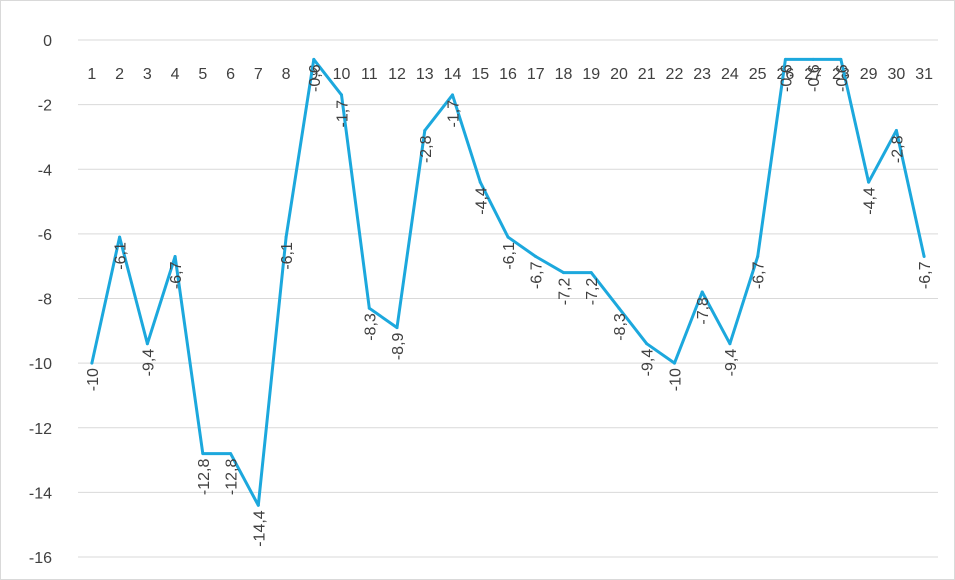 This screenshot has height=580, width=955. Describe the element at coordinates (286, 74) in the screenshot. I see `x-tick-label: 8` at that location.